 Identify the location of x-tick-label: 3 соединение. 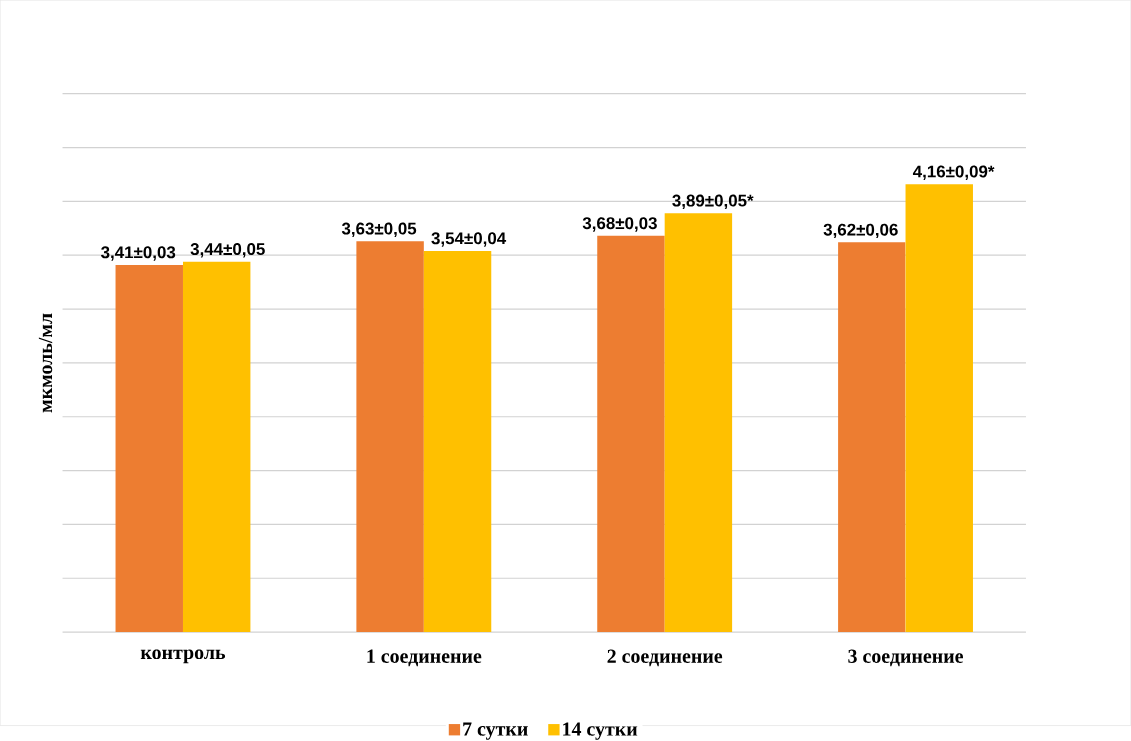
(906, 658).